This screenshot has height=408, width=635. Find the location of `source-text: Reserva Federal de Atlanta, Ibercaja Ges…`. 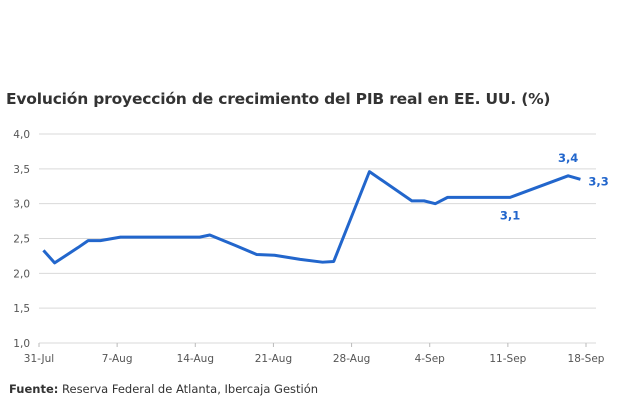

source-text: Reserva Federal de Atlanta, Ibercaja Ges… is located at coordinates (190, 389).